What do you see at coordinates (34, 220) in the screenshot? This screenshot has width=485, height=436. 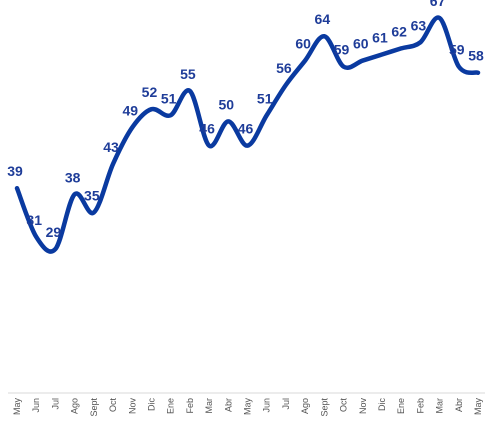 I see `data-label: 31` at bounding box center [34, 220].